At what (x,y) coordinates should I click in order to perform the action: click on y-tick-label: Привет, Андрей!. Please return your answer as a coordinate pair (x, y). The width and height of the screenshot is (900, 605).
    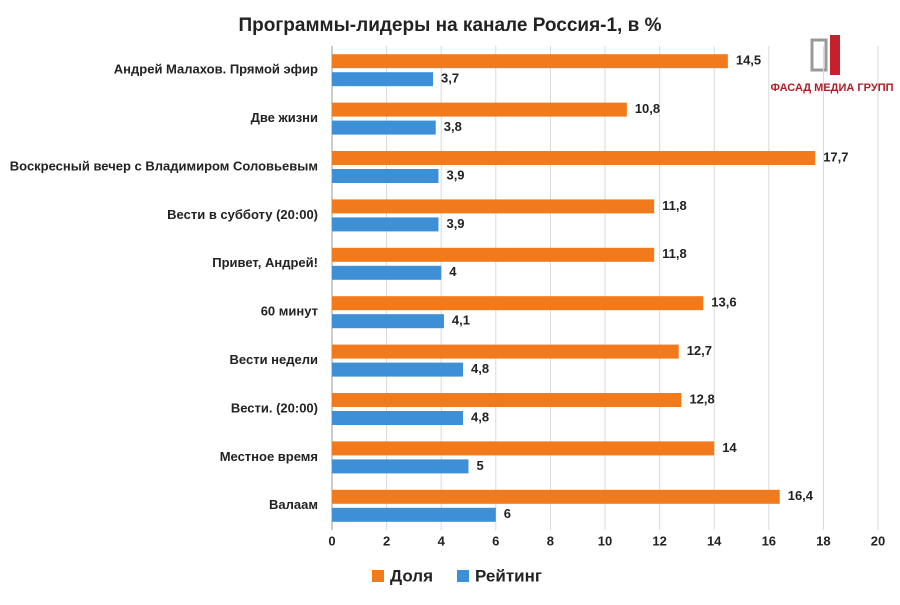
    Looking at the image, I should click on (265, 262).